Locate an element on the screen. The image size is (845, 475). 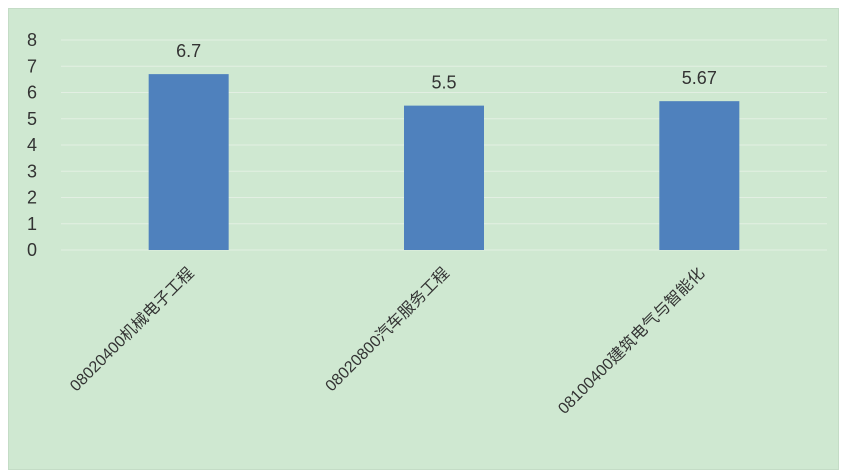
y-tick-label: 7 is located at coordinates (32, 66).